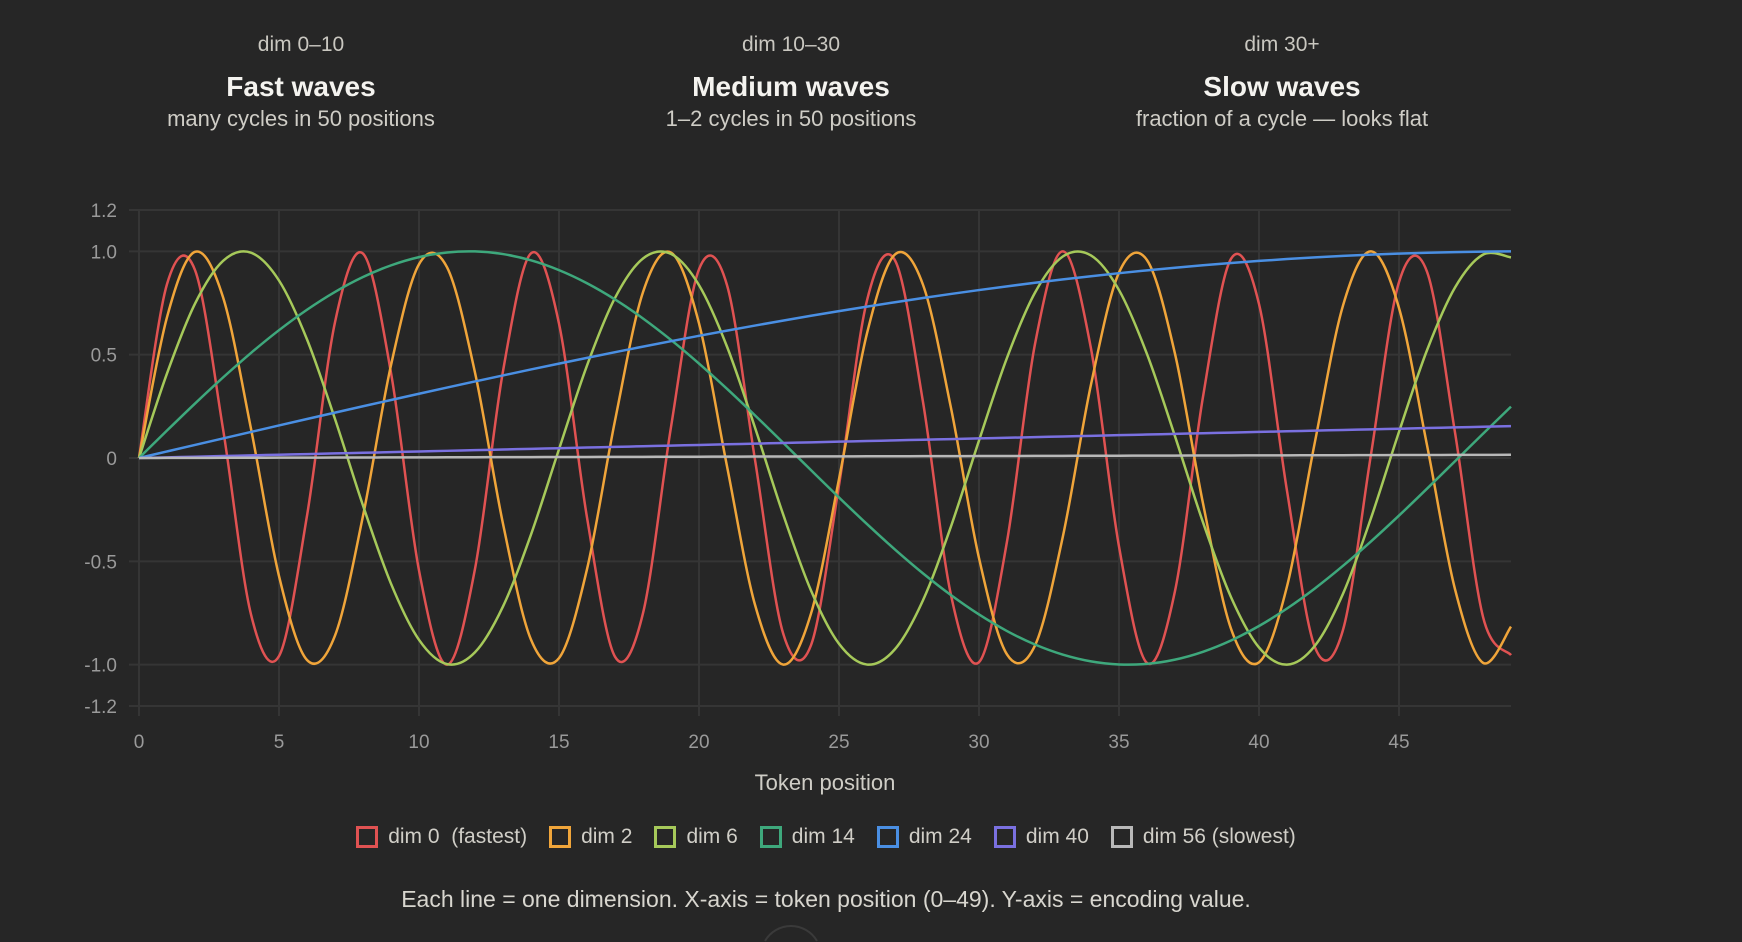 The height and width of the screenshot is (942, 1742). What do you see at coordinates (558, 742) in the screenshot?
I see `x-tick-label: 15` at bounding box center [558, 742].